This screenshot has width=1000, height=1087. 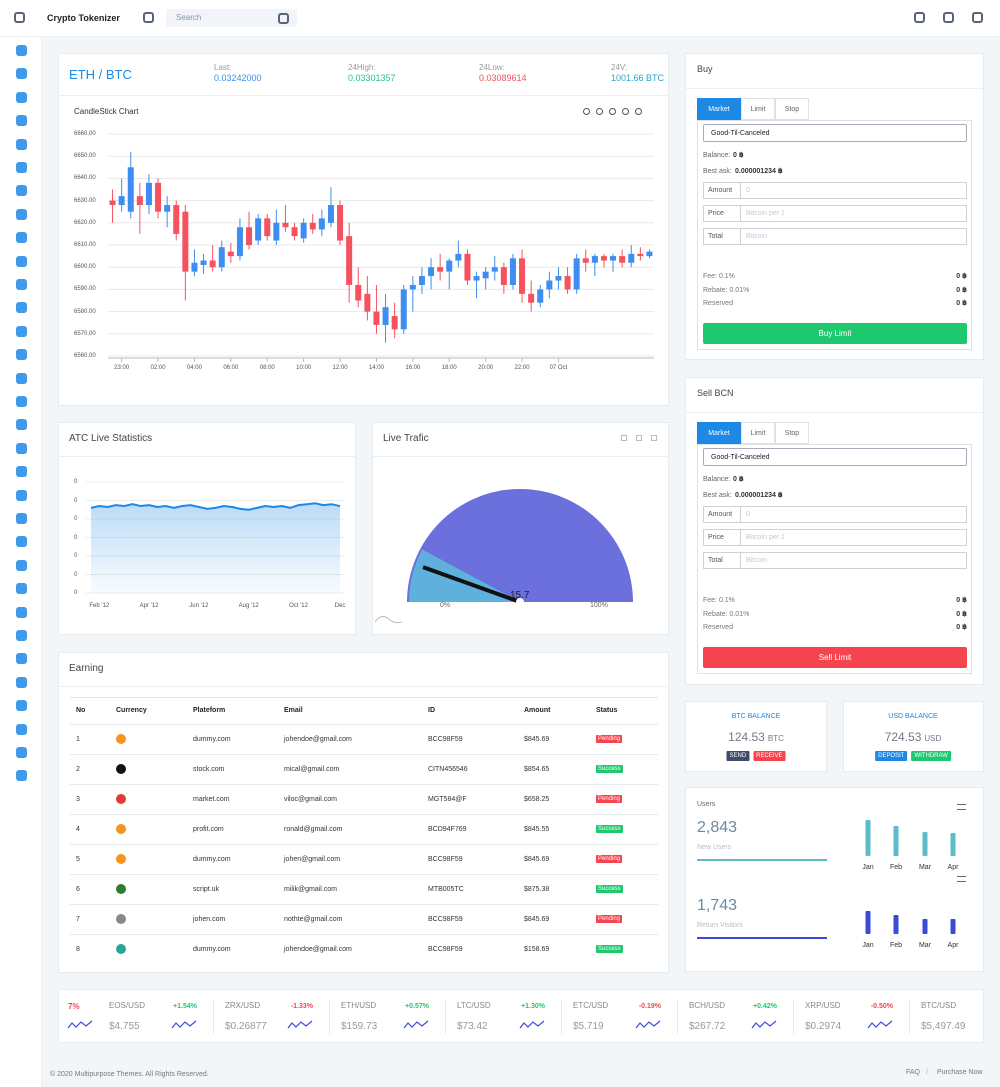 I want to click on input-label: Total, so click(x=715, y=236).